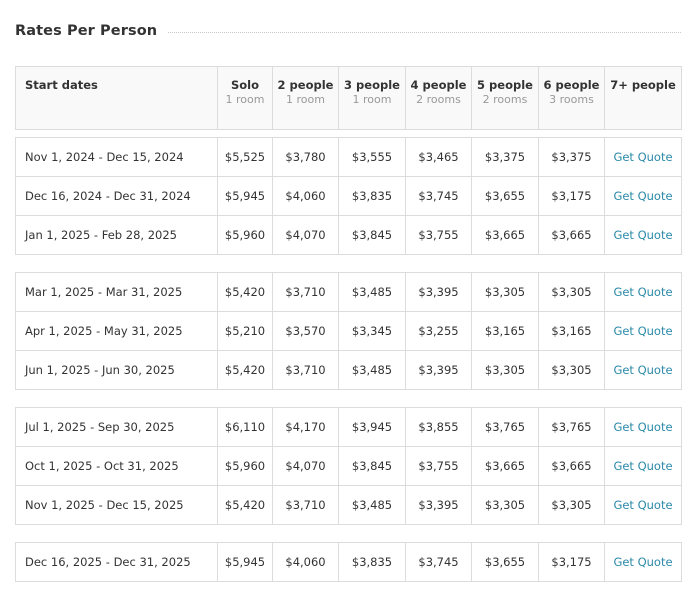 Image resolution: width=691 pixels, height=612 pixels. What do you see at coordinates (372, 85) in the screenshot?
I see `column-header-label: 3 people` at bounding box center [372, 85].